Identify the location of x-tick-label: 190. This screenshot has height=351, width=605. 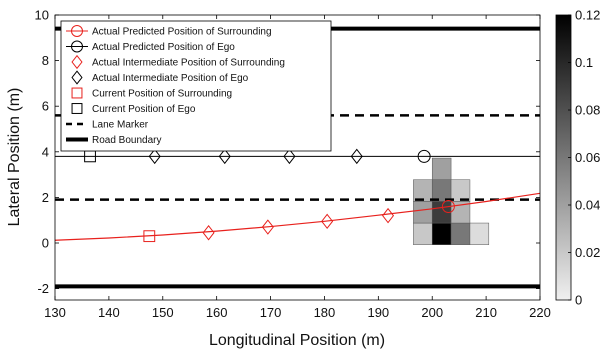
(378, 312).